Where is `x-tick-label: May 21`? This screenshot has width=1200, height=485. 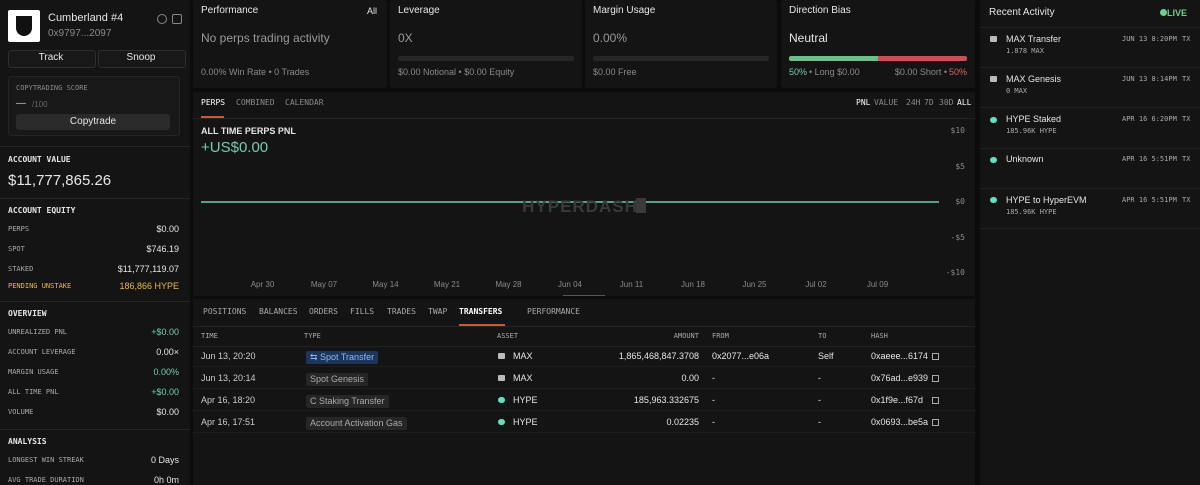
x-tick-label: May 21 is located at coordinates (447, 284).